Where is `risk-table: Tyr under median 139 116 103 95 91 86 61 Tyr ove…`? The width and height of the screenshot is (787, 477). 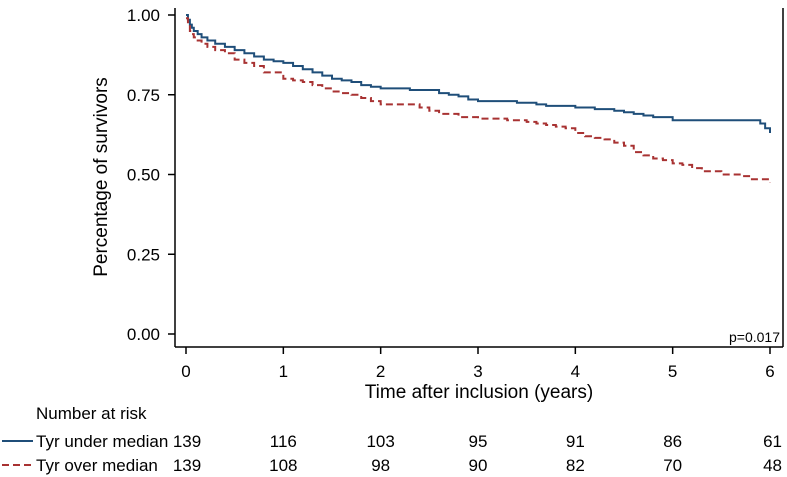 risk-table: Tyr under median 139 116 103 95 91 86 61 Tyr ove… is located at coordinates (392, 453).